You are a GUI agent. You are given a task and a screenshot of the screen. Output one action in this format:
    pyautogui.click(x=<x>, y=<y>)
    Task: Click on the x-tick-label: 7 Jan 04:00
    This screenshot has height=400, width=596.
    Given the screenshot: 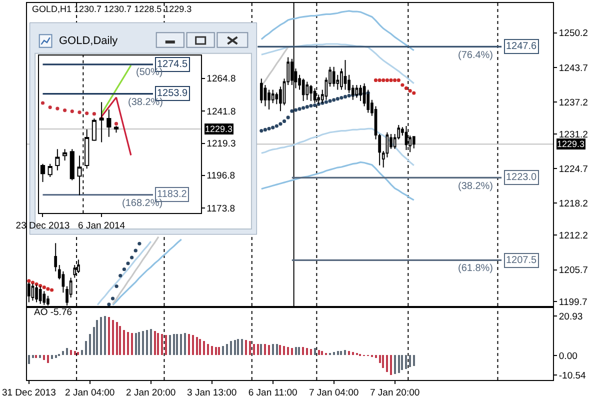 What is the action you would take?
    pyautogui.click(x=334, y=392)
    